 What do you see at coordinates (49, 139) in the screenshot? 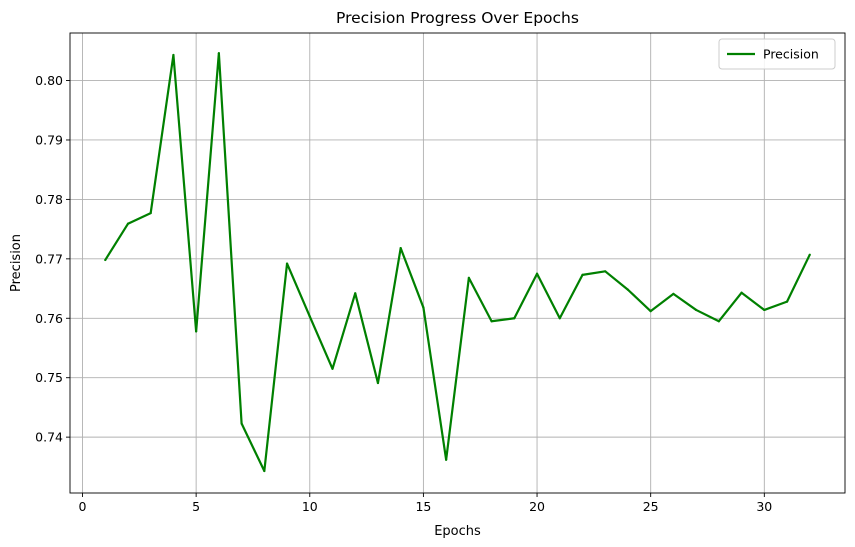
I see `y-tick-label: 0.79` at bounding box center [49, 139].